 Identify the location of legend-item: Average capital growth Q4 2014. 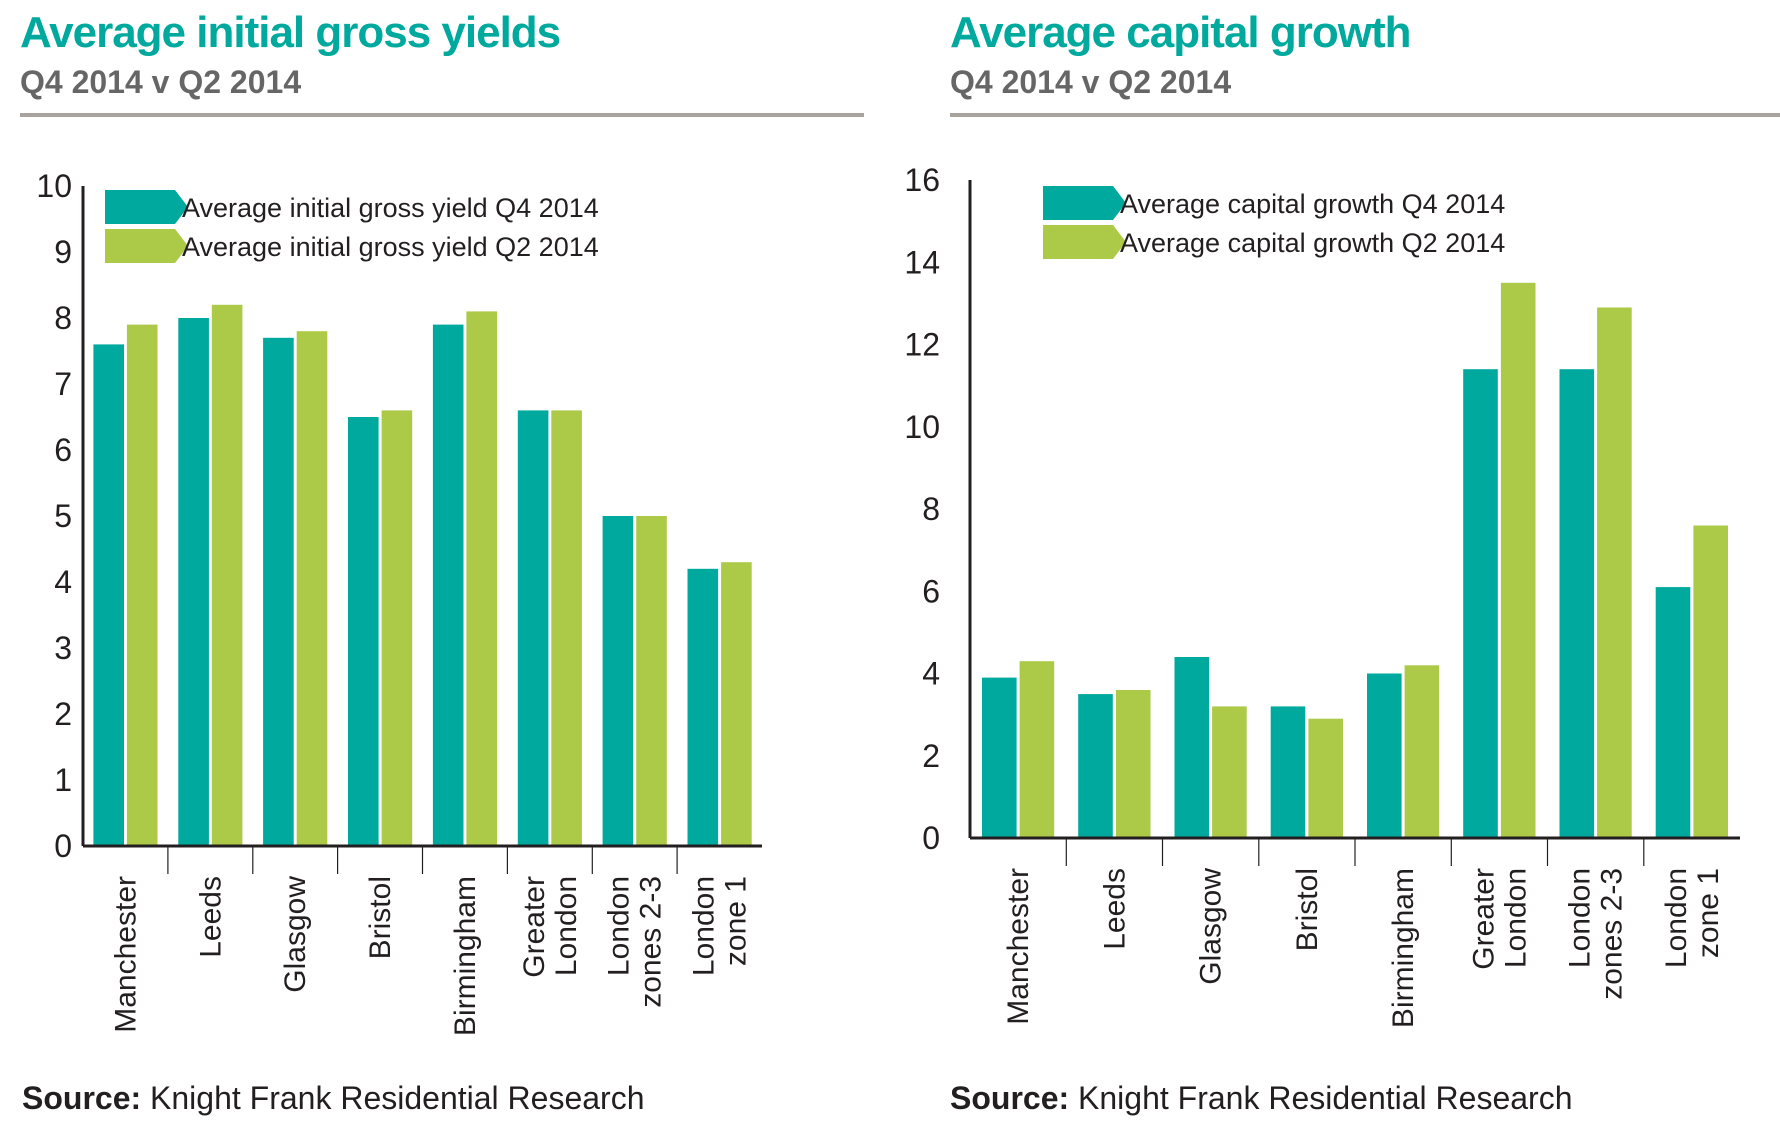
(1274, 203).